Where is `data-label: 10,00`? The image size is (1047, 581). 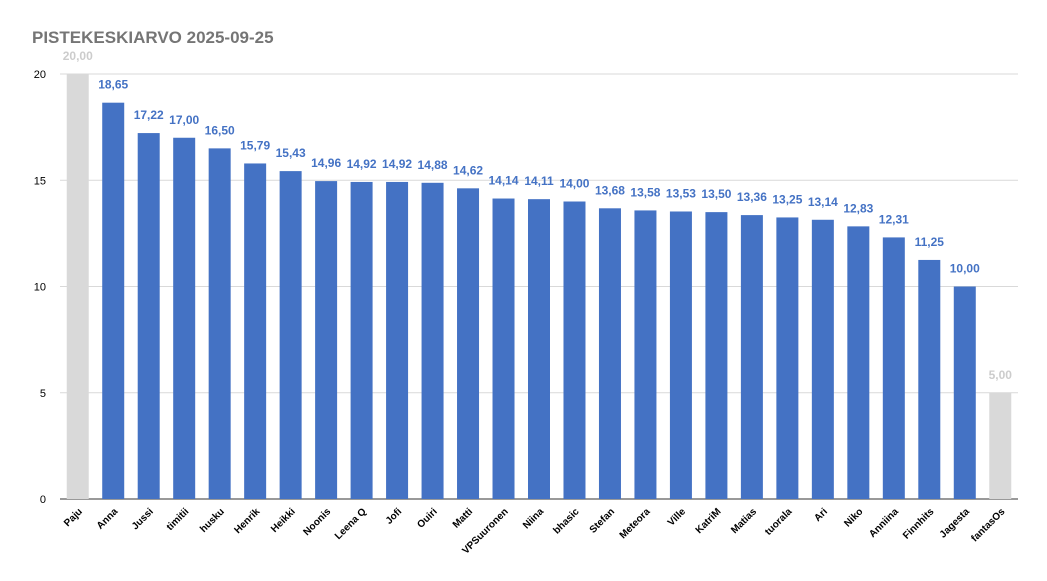
data-label: 10,00 is located at coordinates (965, 269).